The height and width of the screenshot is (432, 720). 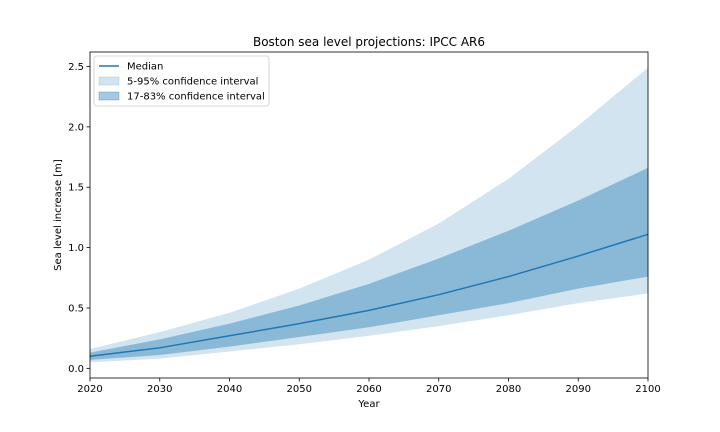 What do you see at coordinates (76, 127) in the screenshot?
I see `y-tick-label: 2.0` at bounding box center [76, 127].